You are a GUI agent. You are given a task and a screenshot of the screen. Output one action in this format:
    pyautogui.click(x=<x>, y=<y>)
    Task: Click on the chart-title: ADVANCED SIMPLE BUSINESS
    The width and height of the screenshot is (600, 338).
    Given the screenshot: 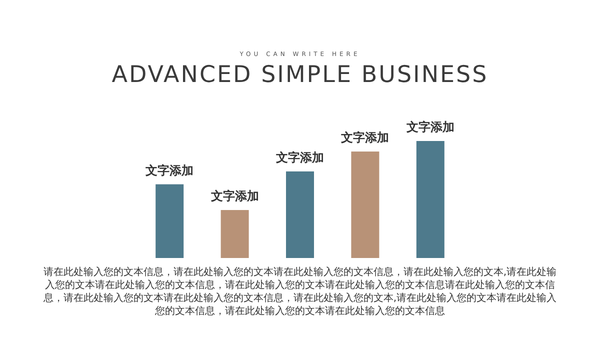 What is the action you would take?
    pyautogui.click(x=300, y=75)
    